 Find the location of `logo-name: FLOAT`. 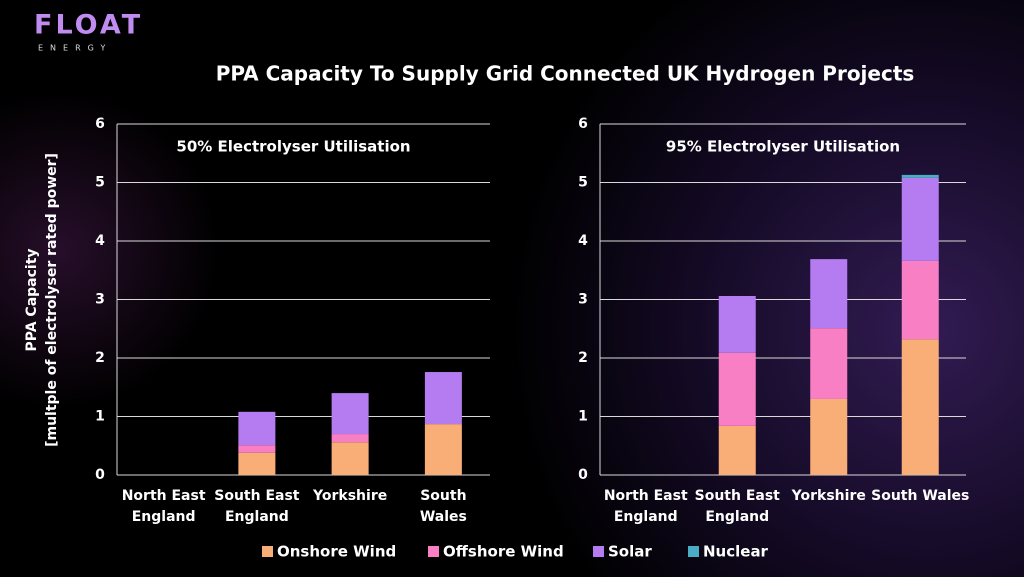

logo-name: FLOAT is located at coordinates (88, 25).